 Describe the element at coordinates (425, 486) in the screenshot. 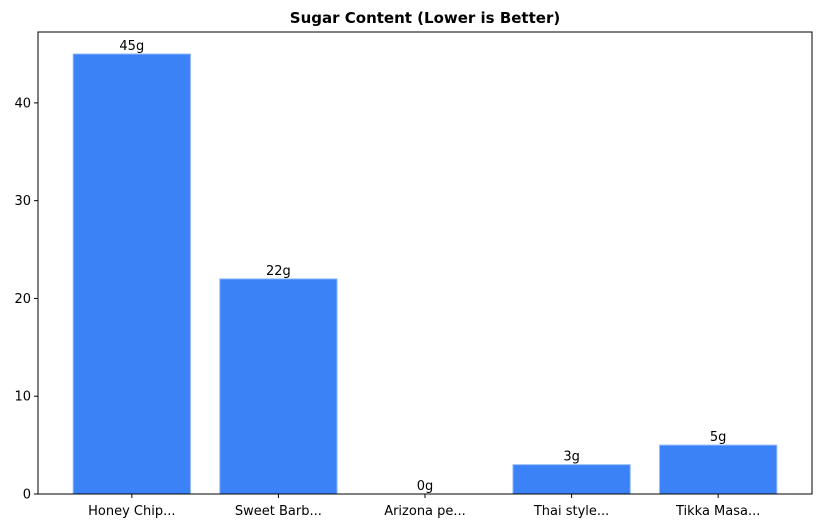

I see `value-label: 0g` at that location.